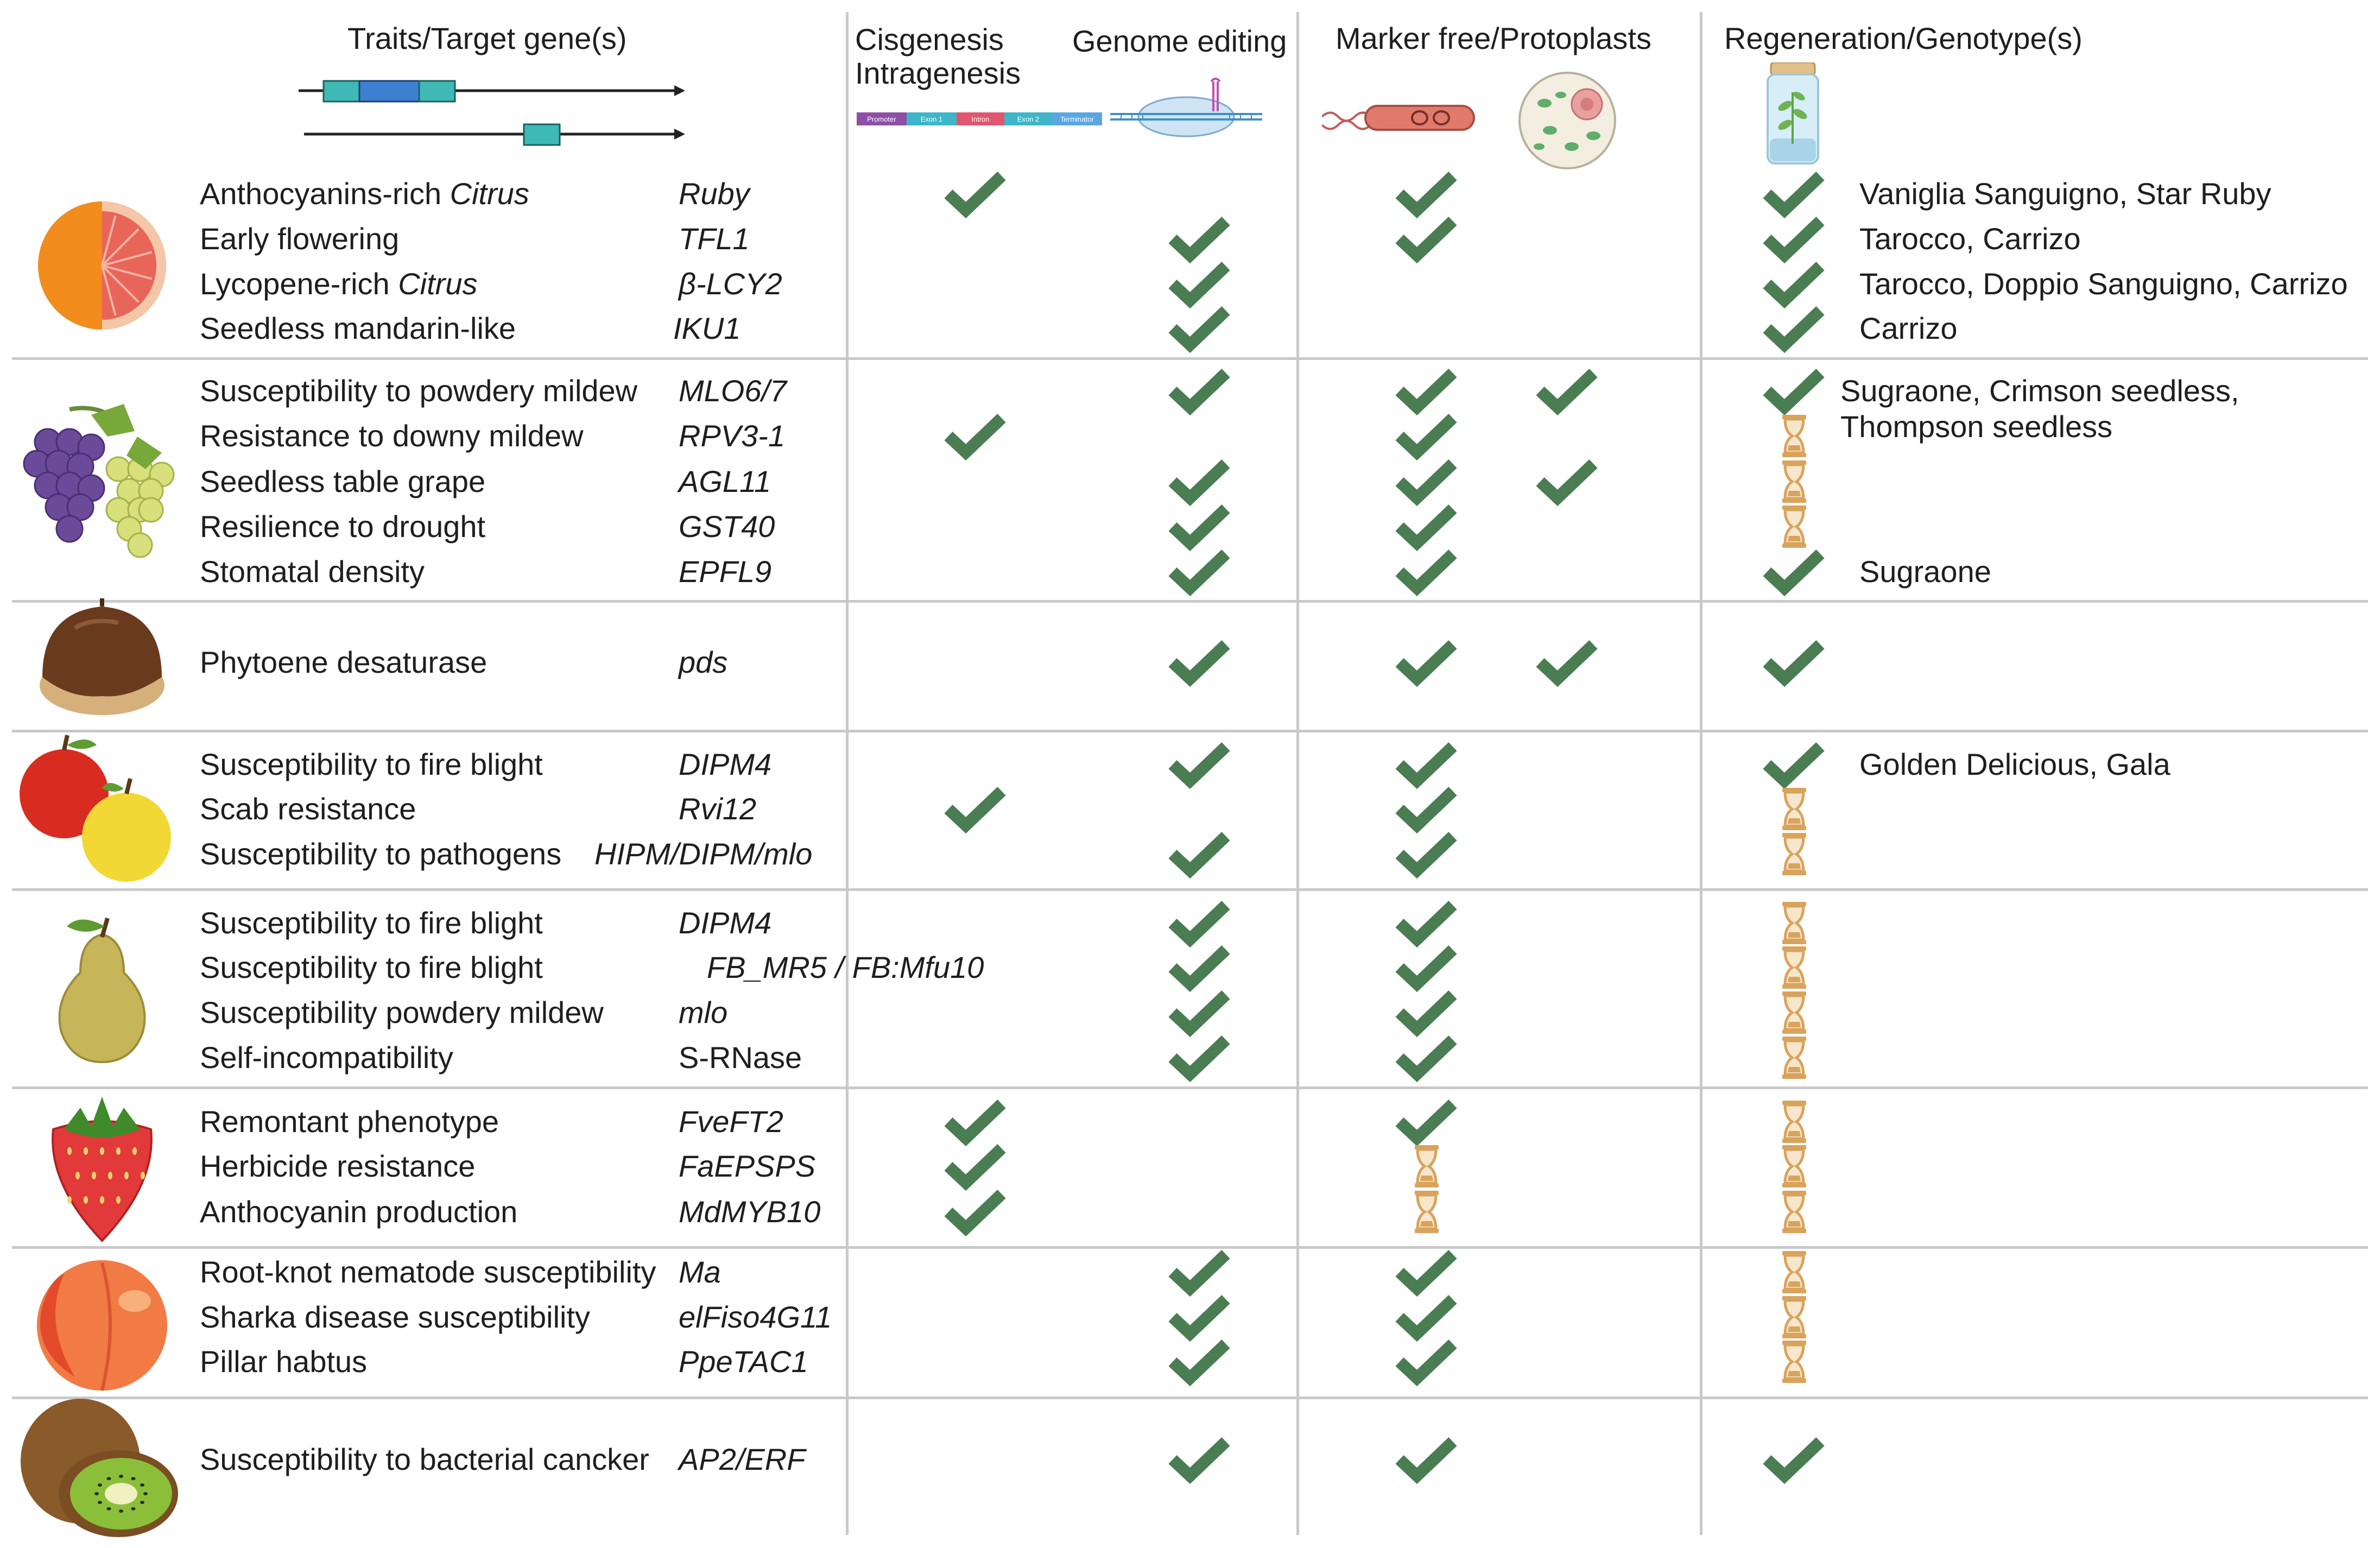  What do you see at coordinates (1493, 38) in the screenshot?
I see `header-marker-free-protoplasts: Marker free/Protoplasts` at bounding box center [1493, 38].